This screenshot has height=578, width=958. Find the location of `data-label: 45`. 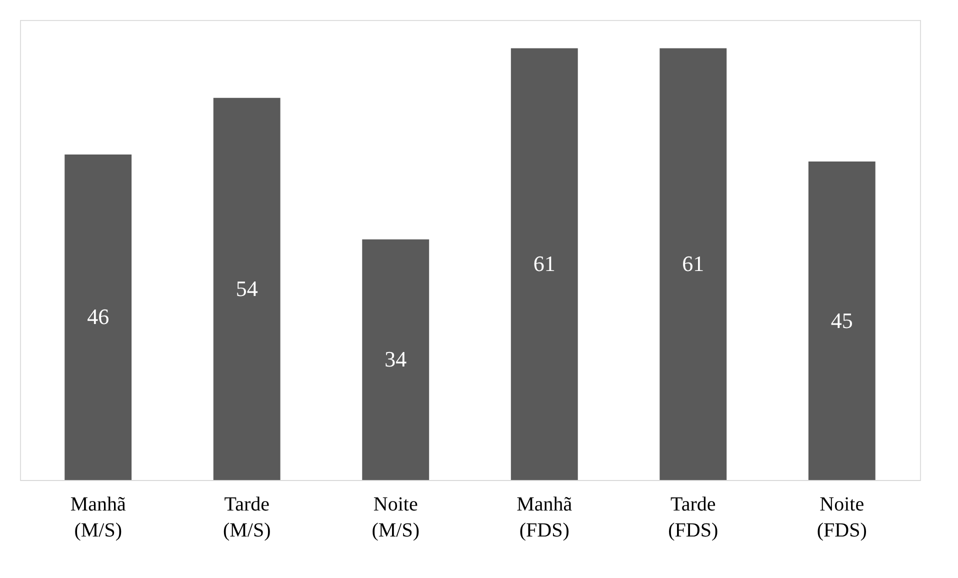

data-label: 45 is located at coordinates (841, 320).